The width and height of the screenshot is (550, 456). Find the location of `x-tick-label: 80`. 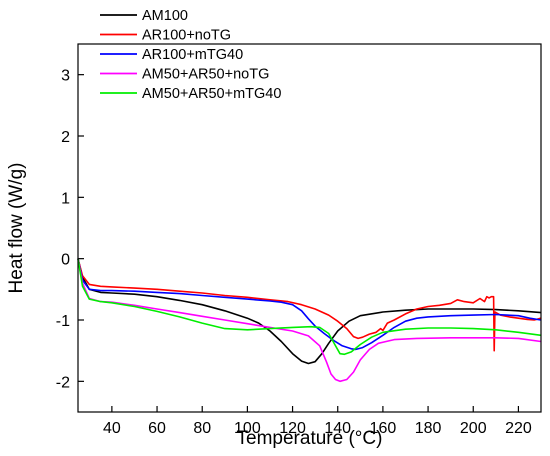

x-tick-label: 80 is located at coordinates (202, 428).